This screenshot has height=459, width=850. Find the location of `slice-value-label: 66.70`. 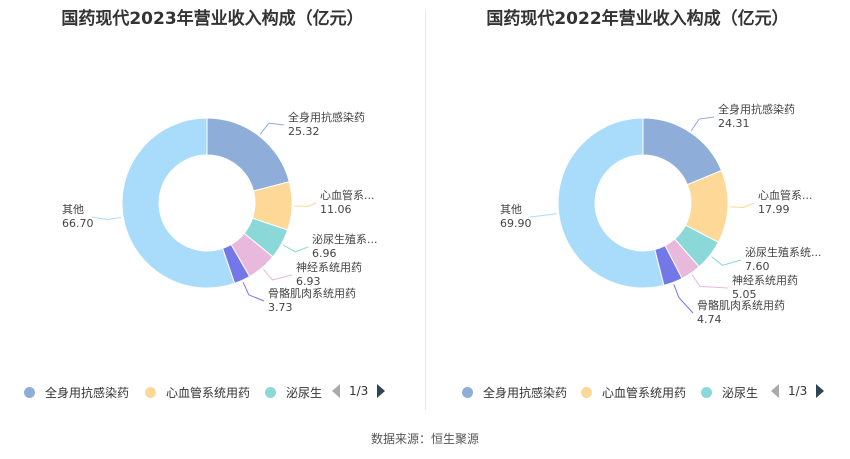

slice-value-label: 66.70 is located at coordinates (78, 223).